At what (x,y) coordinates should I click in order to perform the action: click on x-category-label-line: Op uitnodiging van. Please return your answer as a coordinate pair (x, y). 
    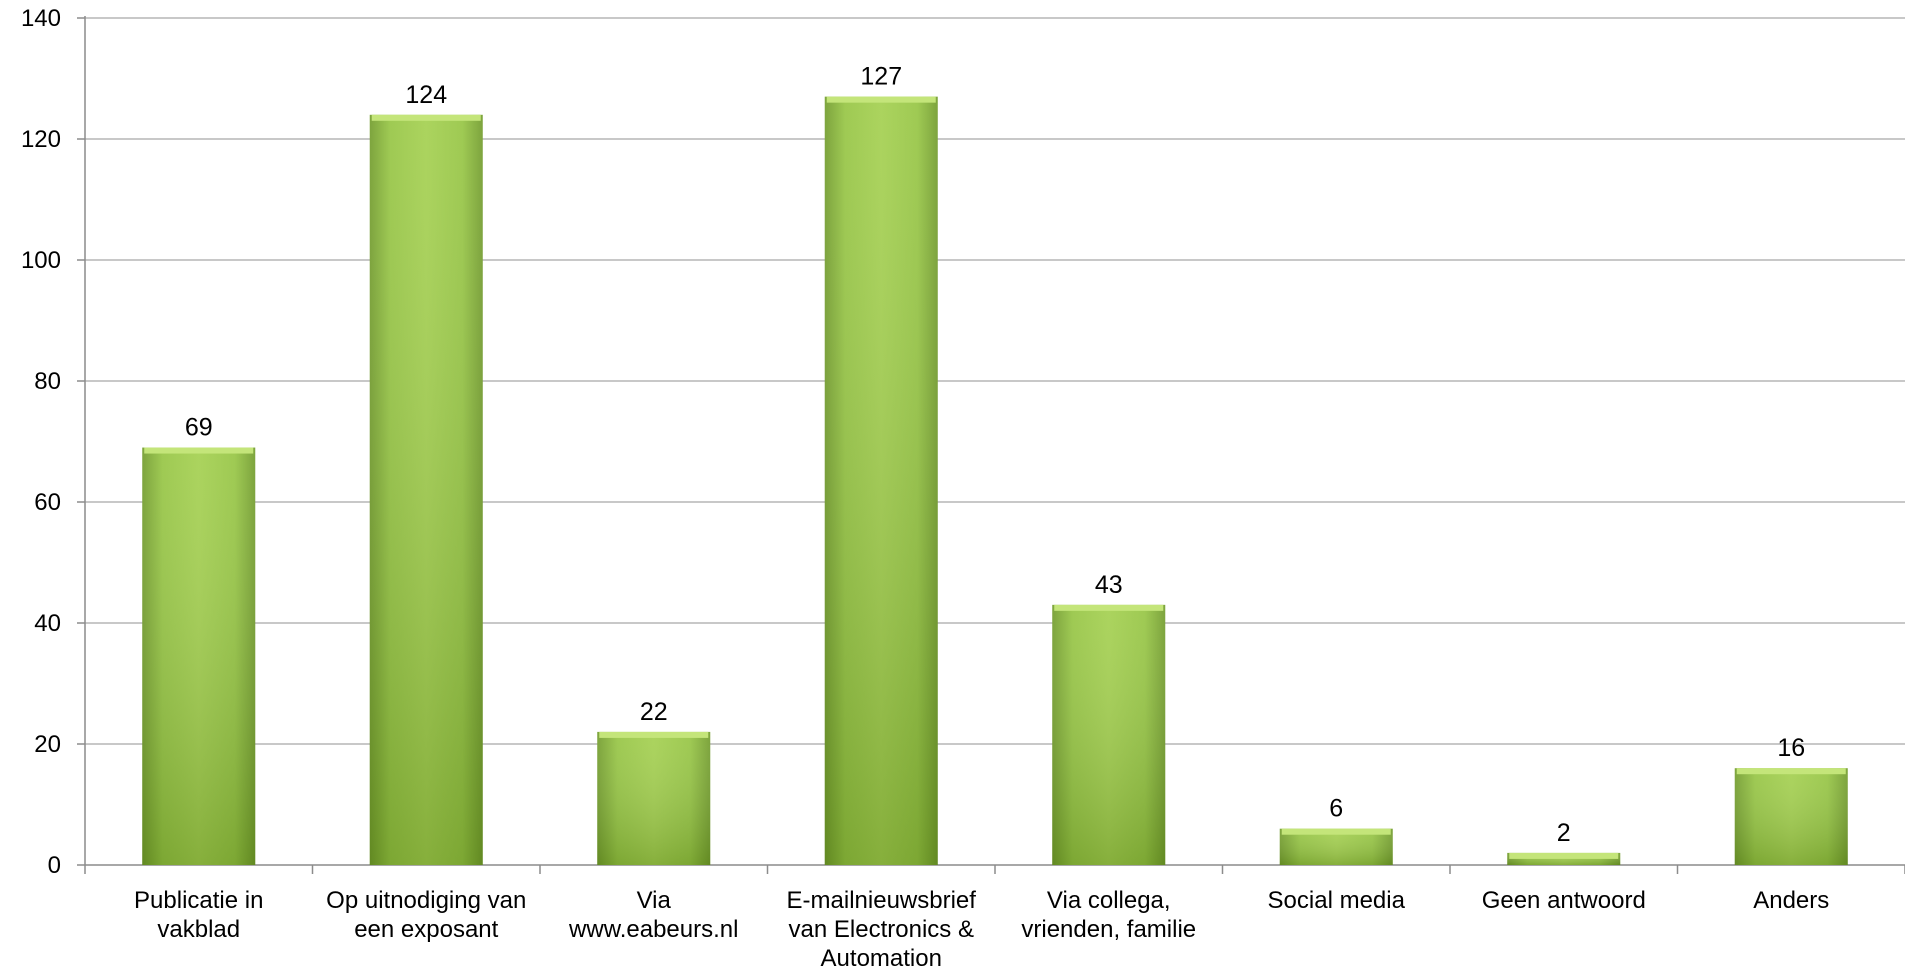
    Looking at the image, I should click on (426, 900).